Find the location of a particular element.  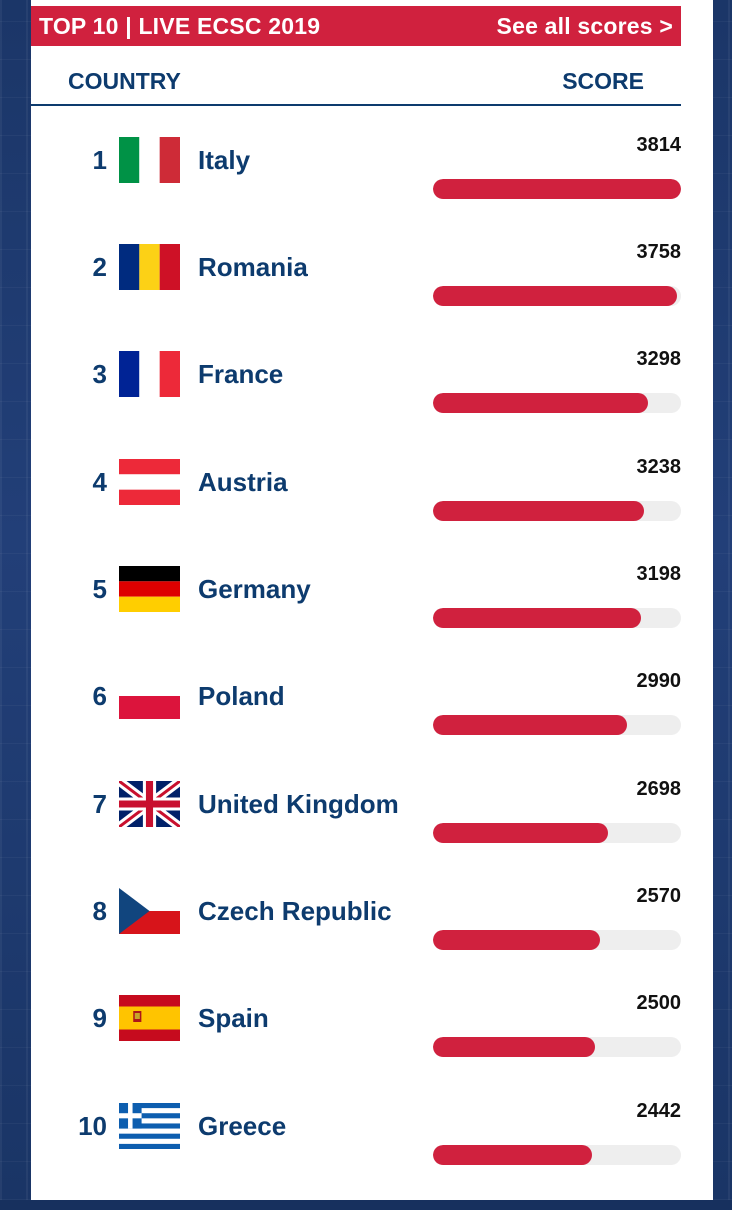

score-value: 2698 is located at coordinates (659, 789).